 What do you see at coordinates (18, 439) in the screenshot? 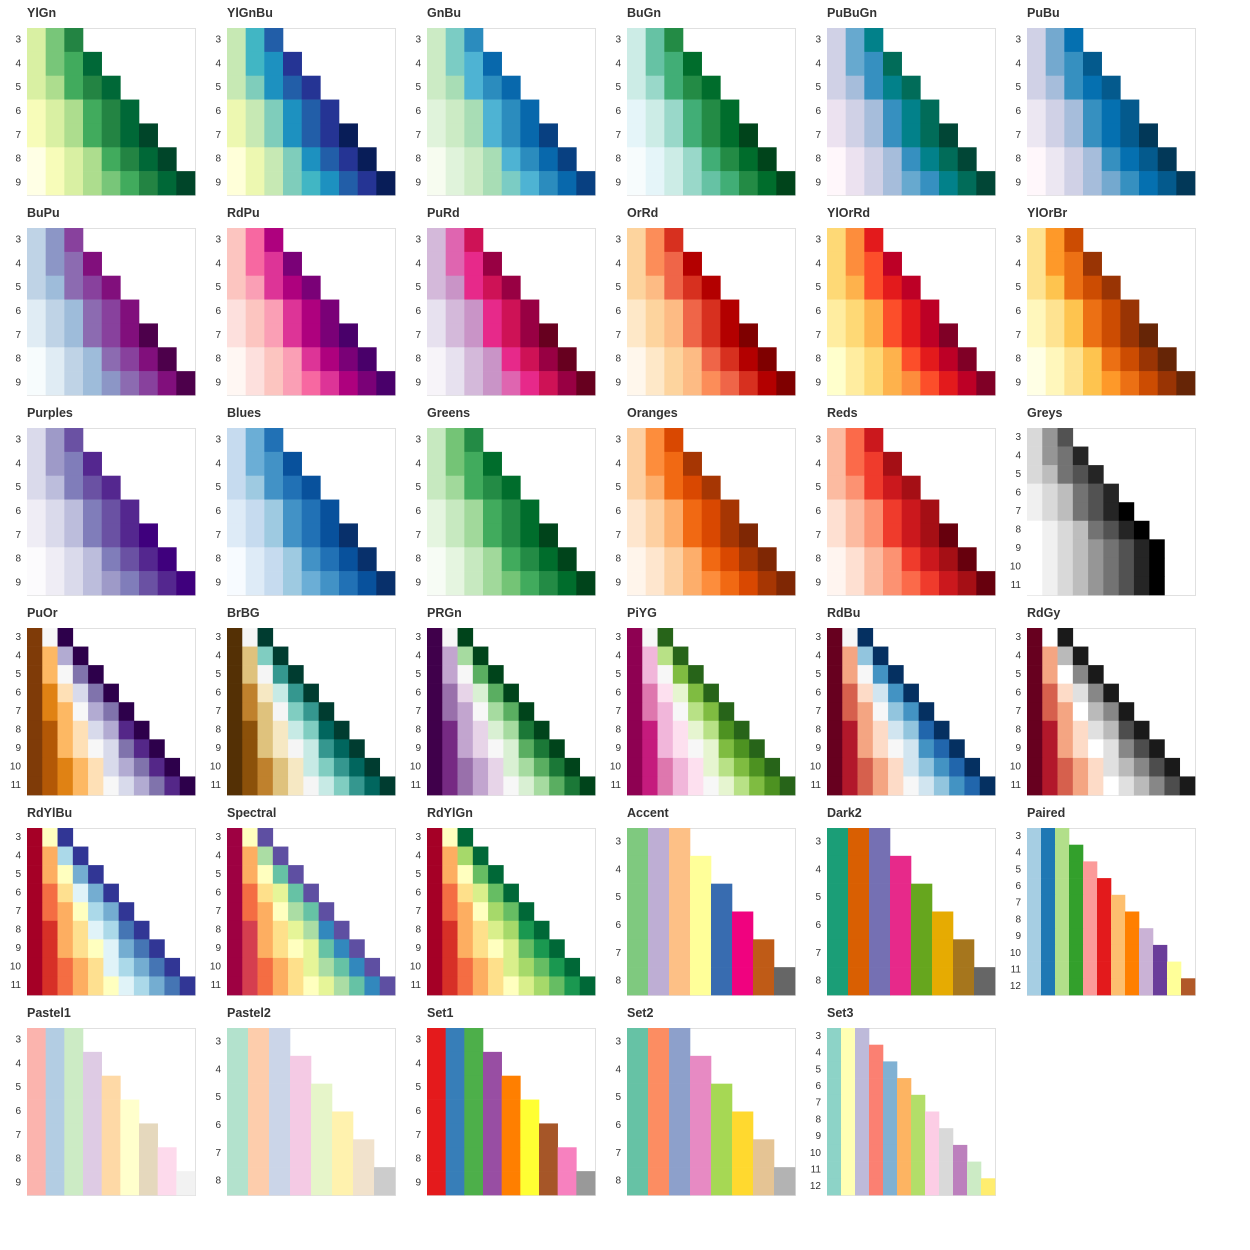
I see `row-tick-label: 3` at bounding box center [18, 439].